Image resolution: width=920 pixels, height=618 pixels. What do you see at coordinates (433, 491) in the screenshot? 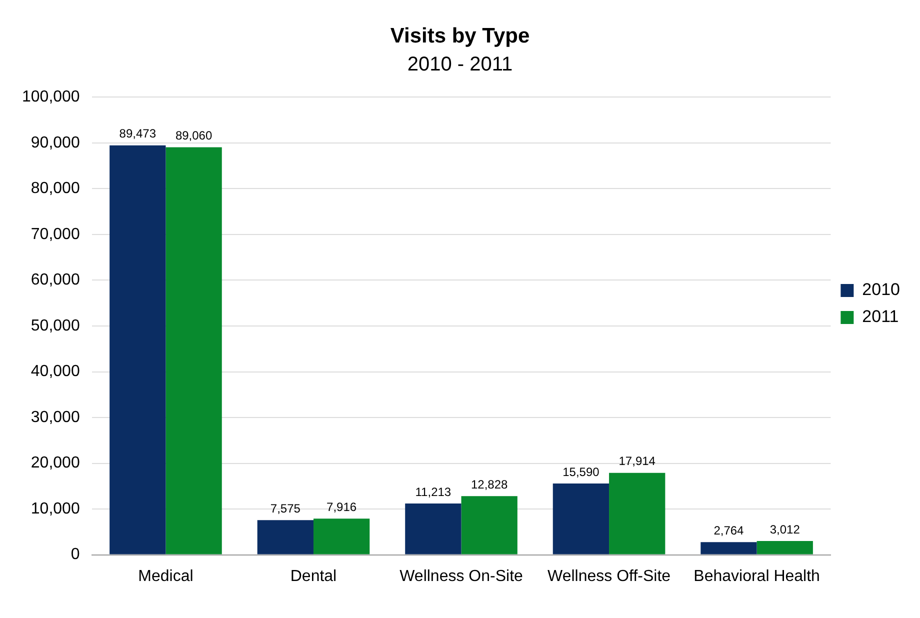
I see `data-label: 11,213` at bounding box center [433, 491].